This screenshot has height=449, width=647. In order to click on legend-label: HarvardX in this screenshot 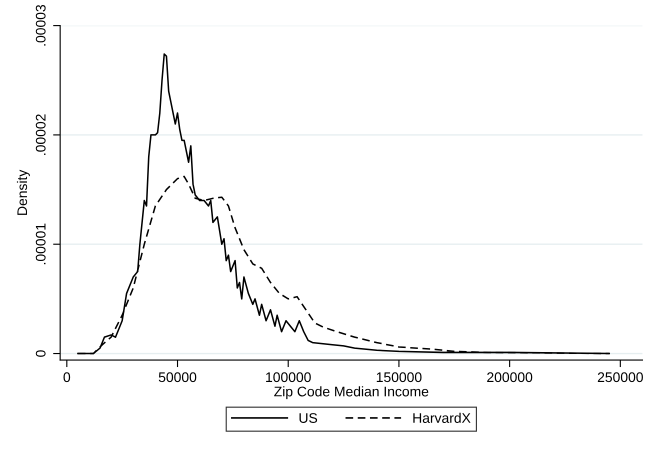, I will do `click(442, 417)`.